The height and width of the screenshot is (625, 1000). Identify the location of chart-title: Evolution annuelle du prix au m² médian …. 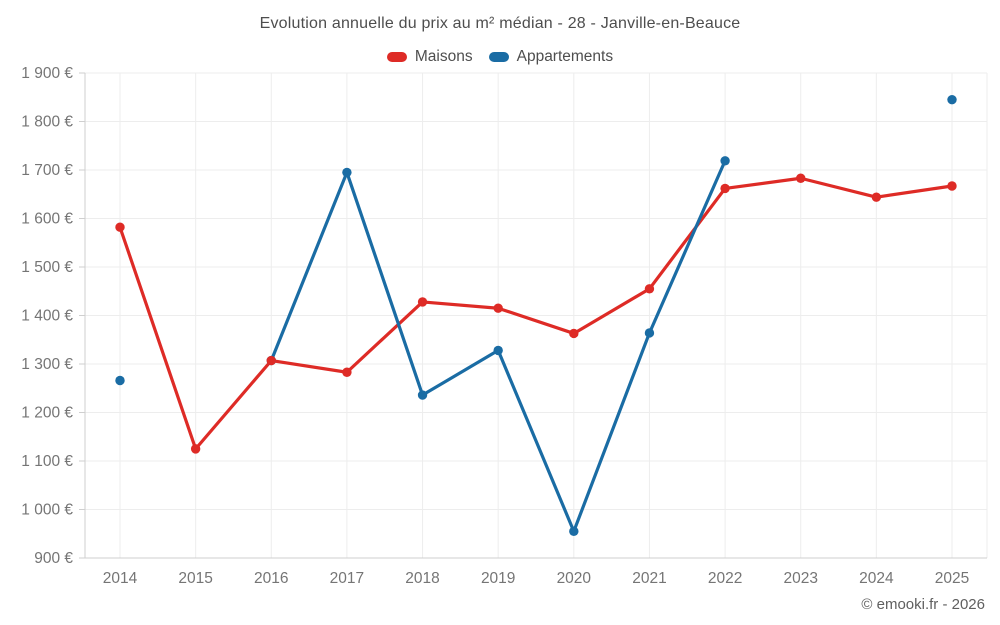
(500, 23).